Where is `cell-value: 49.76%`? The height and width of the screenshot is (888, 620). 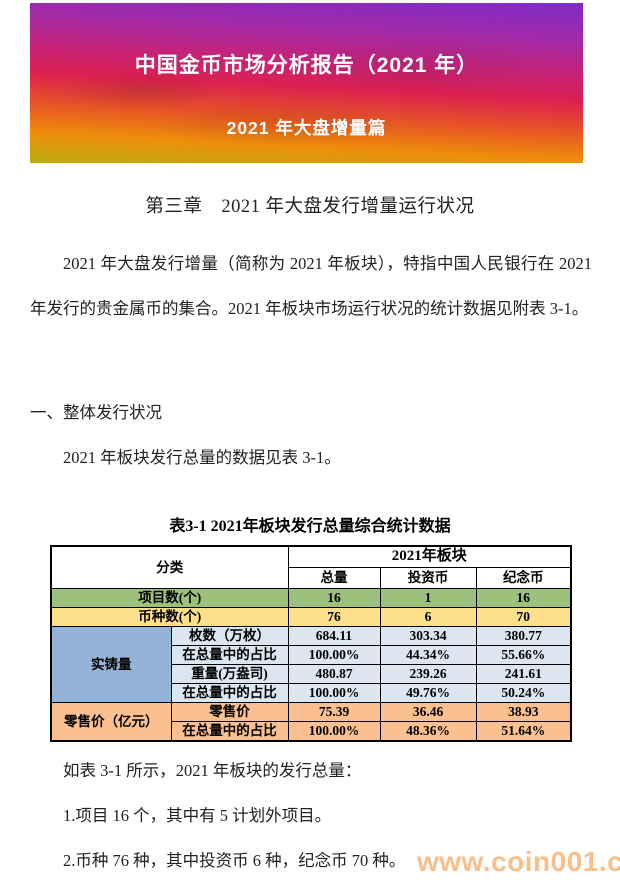 cell-value: 49.76% is located at coordinates (428, 693).